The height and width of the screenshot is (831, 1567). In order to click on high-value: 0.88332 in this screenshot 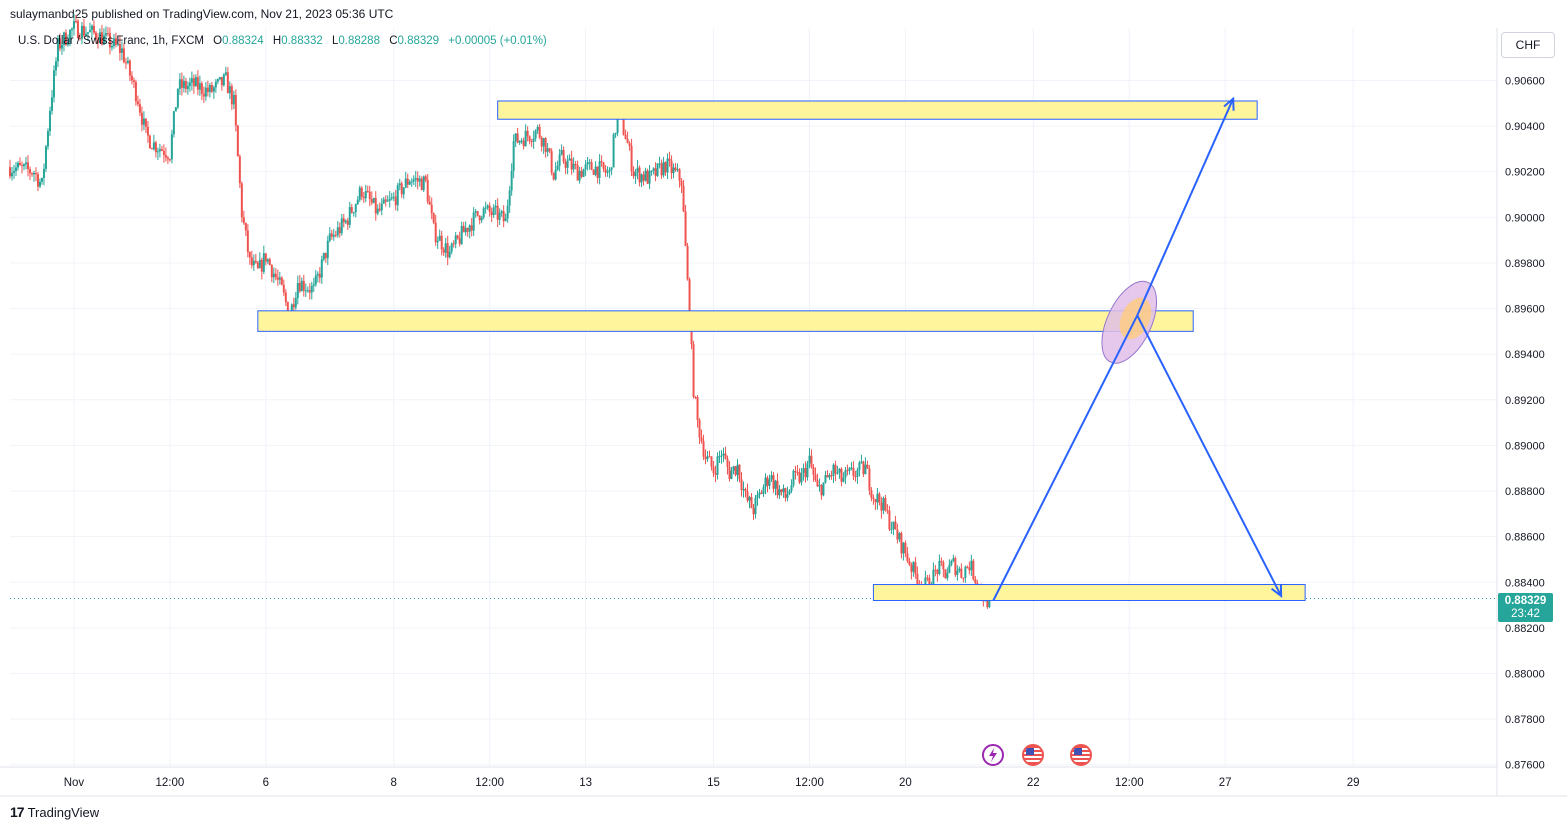, I will do `click(302, 41)`.